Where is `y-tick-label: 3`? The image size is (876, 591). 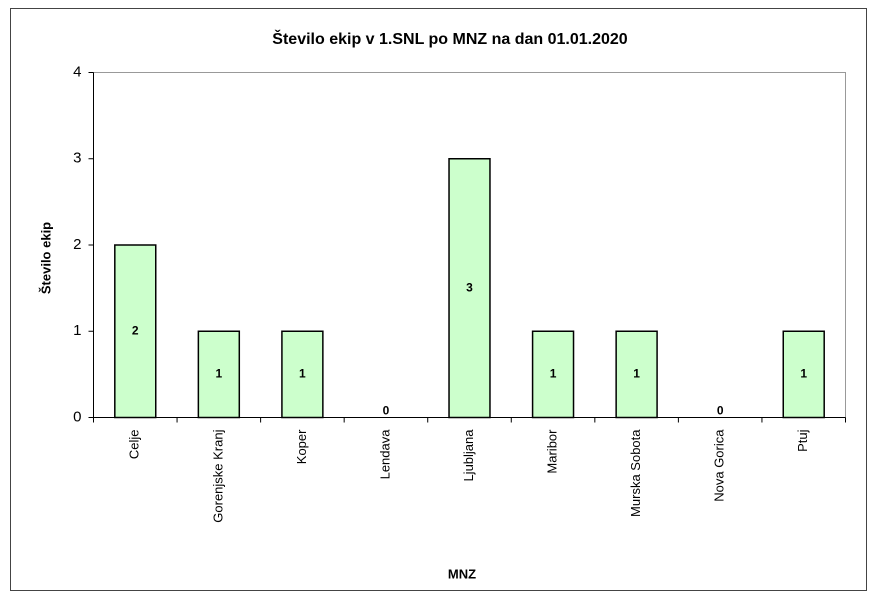
y-tick-label: 3 is located at coordinates (77, 158).